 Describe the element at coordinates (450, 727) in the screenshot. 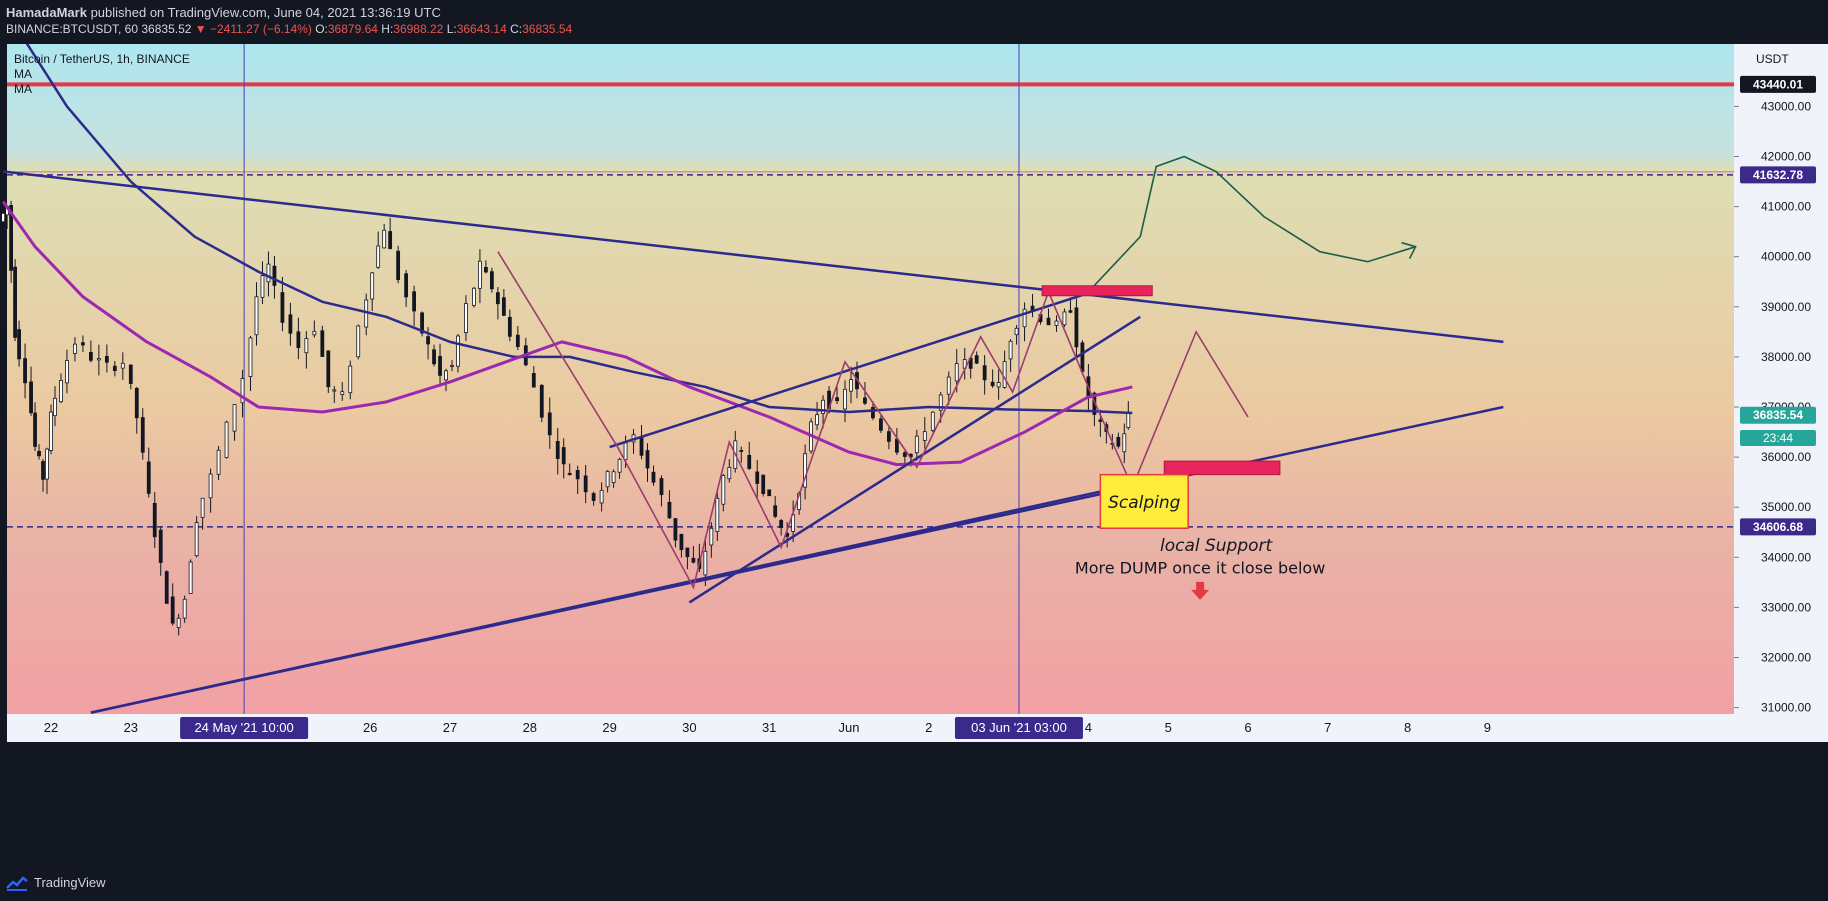

I see `time-tick-label: 27` at that location.